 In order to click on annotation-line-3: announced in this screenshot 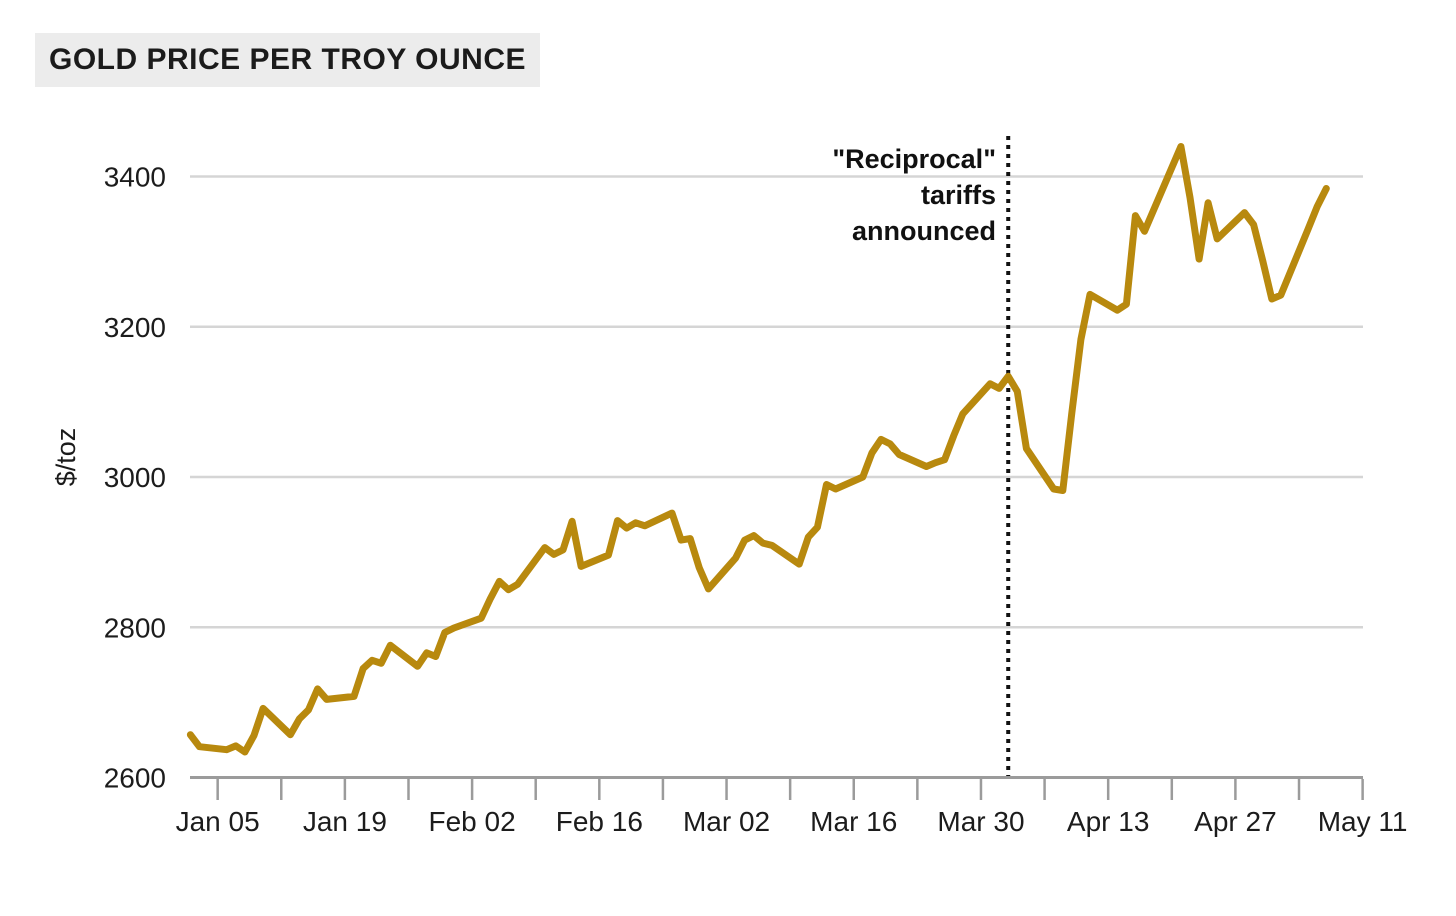, I will do `click(924, 231)`.